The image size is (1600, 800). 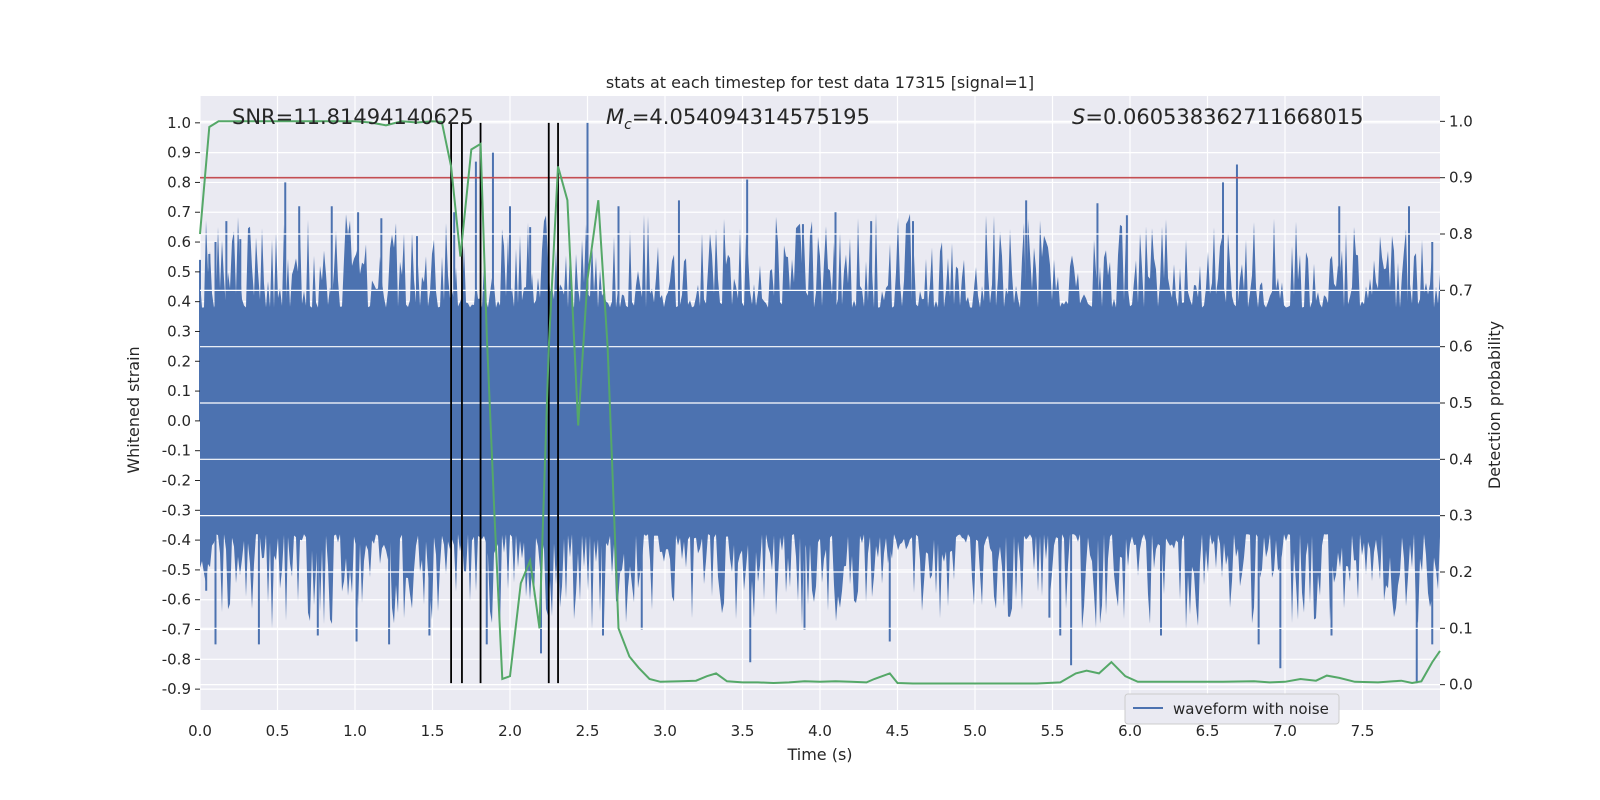 I want to click on x-axis-label: Time (s), so click(x=819, y=754).